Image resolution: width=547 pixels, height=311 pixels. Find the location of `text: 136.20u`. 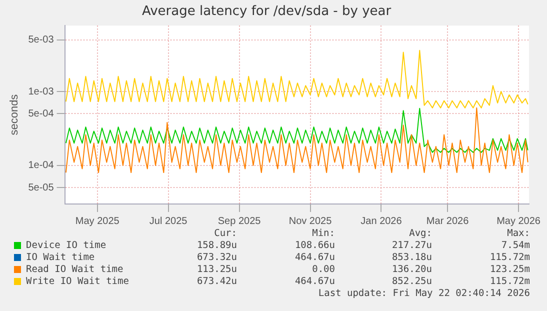

text: 136.20u is located at coordinates (412, 269).